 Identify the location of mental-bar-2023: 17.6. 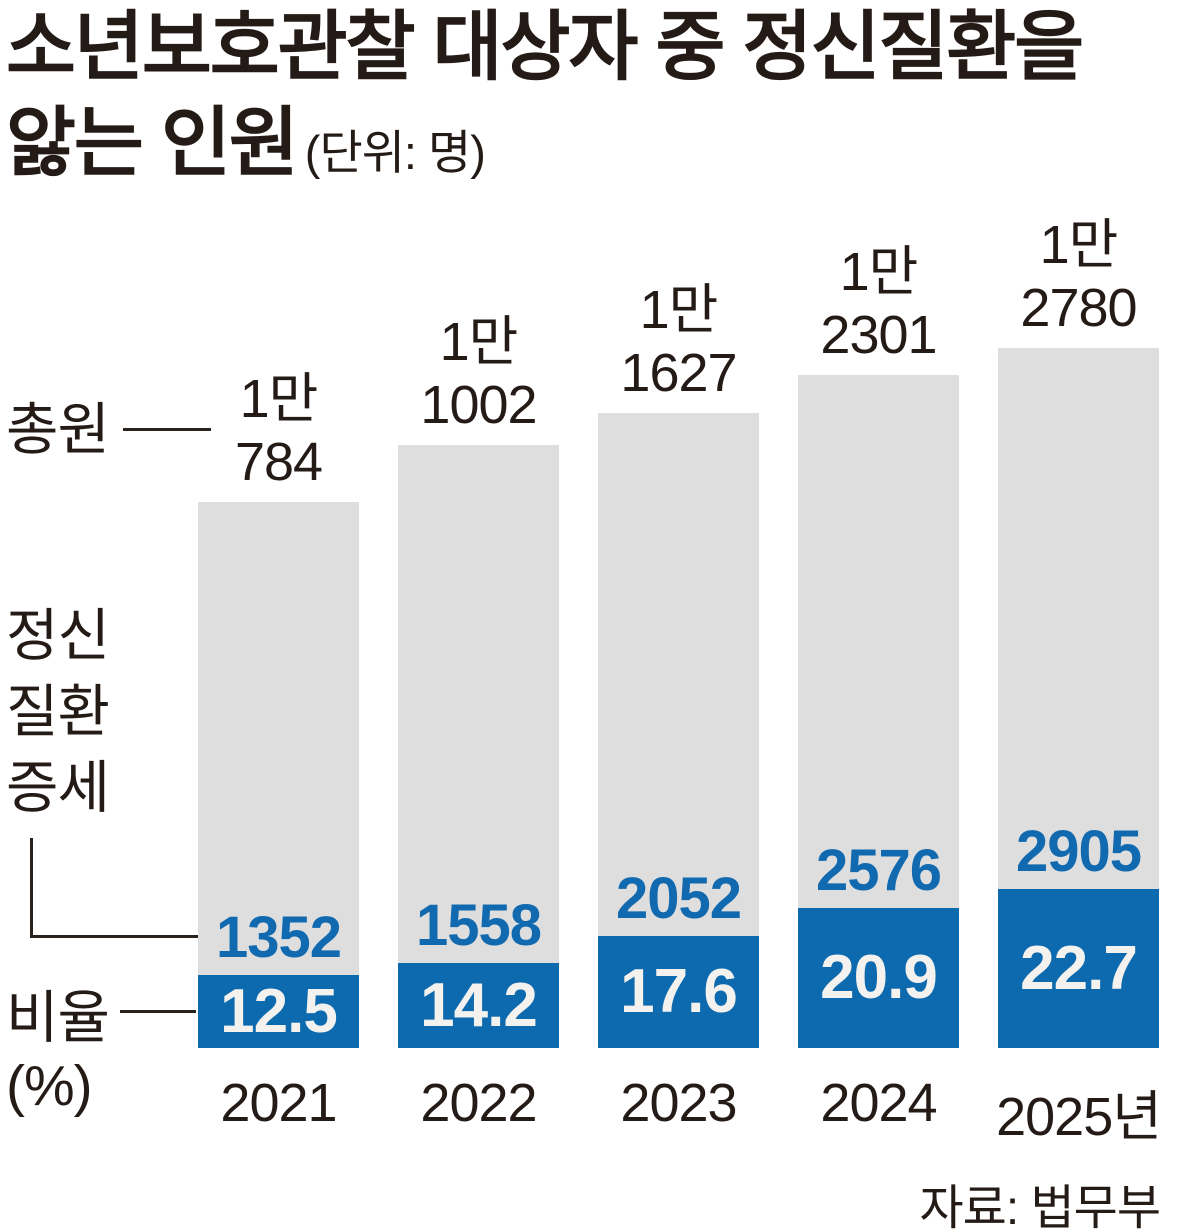
(678, 992).